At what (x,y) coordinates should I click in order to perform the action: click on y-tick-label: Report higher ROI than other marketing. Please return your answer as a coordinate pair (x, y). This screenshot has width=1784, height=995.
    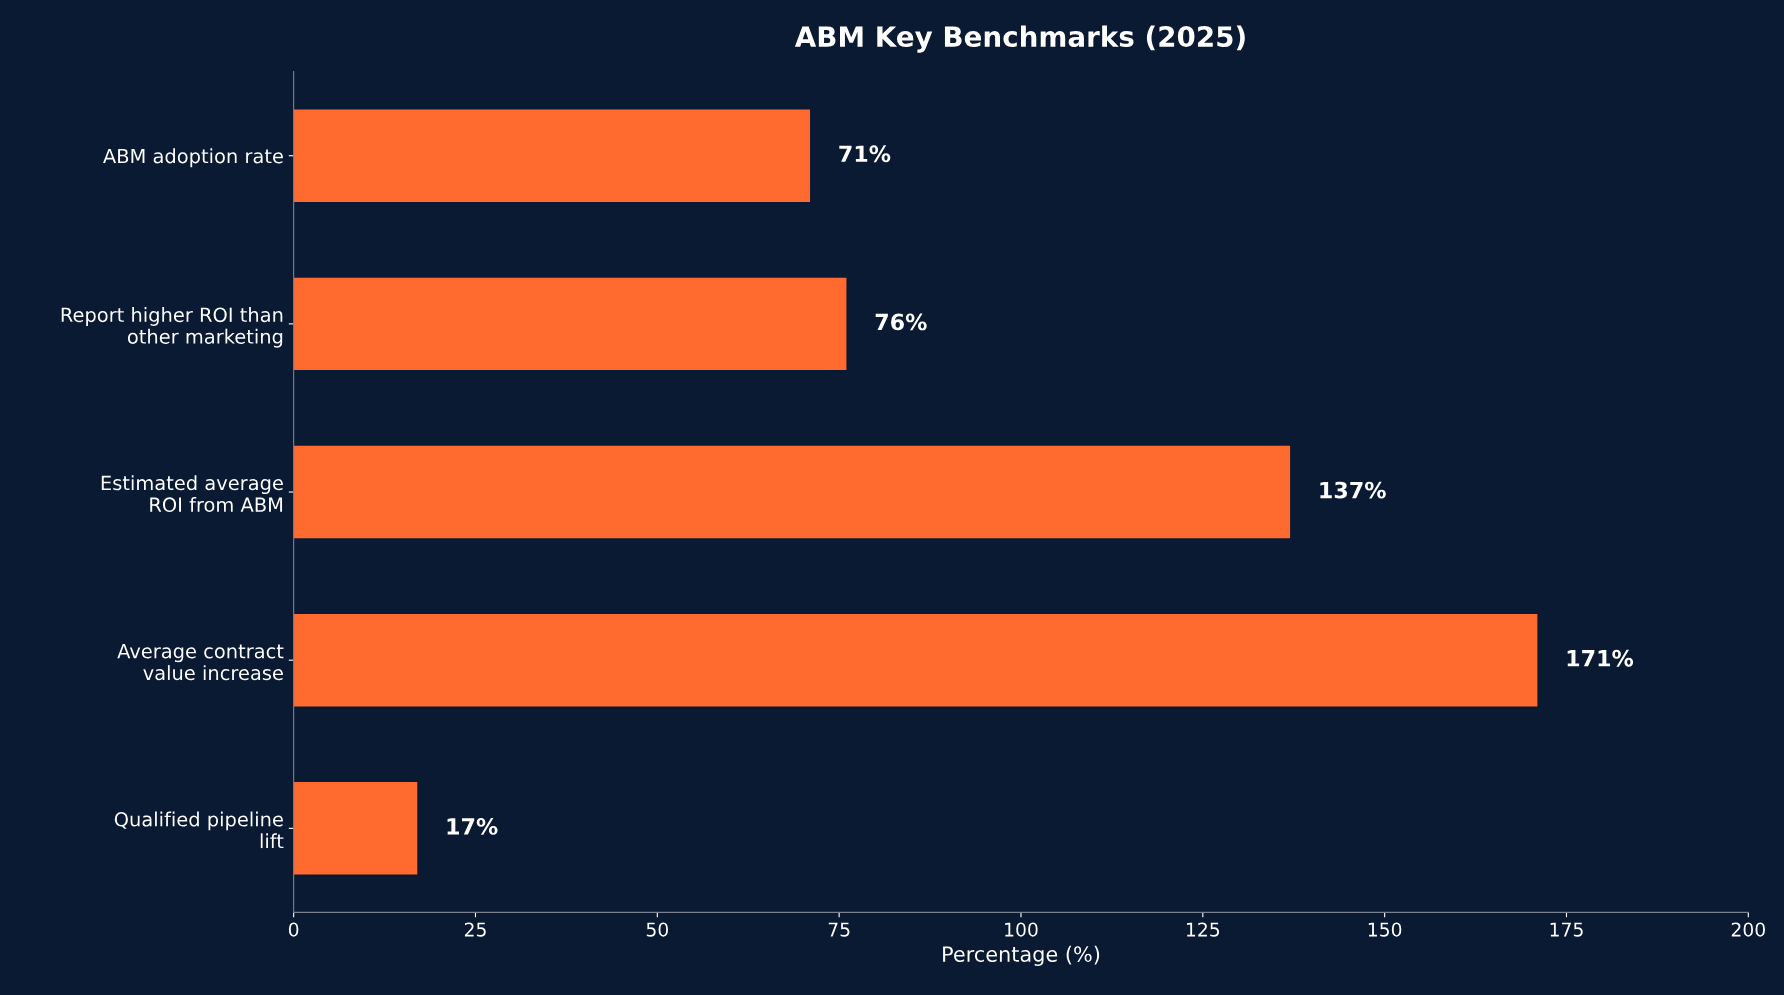
    Looking at the image, I should click on (172, 327).